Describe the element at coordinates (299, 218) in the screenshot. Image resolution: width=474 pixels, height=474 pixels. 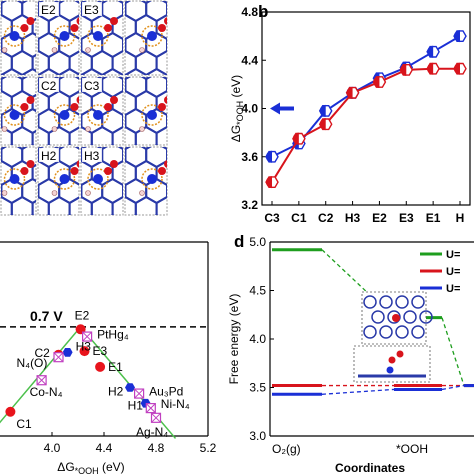
I see `x-tick-label: C1` at that location.